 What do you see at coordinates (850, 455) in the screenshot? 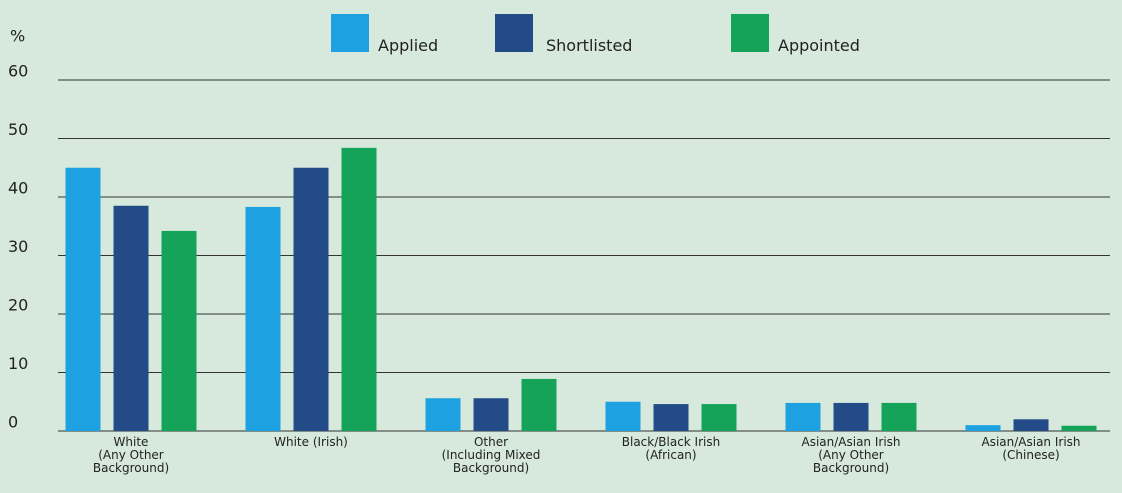
I see `x-tick-label: Asian/Asian Irish (Any Other Background)` at bounding box center [850, 455].